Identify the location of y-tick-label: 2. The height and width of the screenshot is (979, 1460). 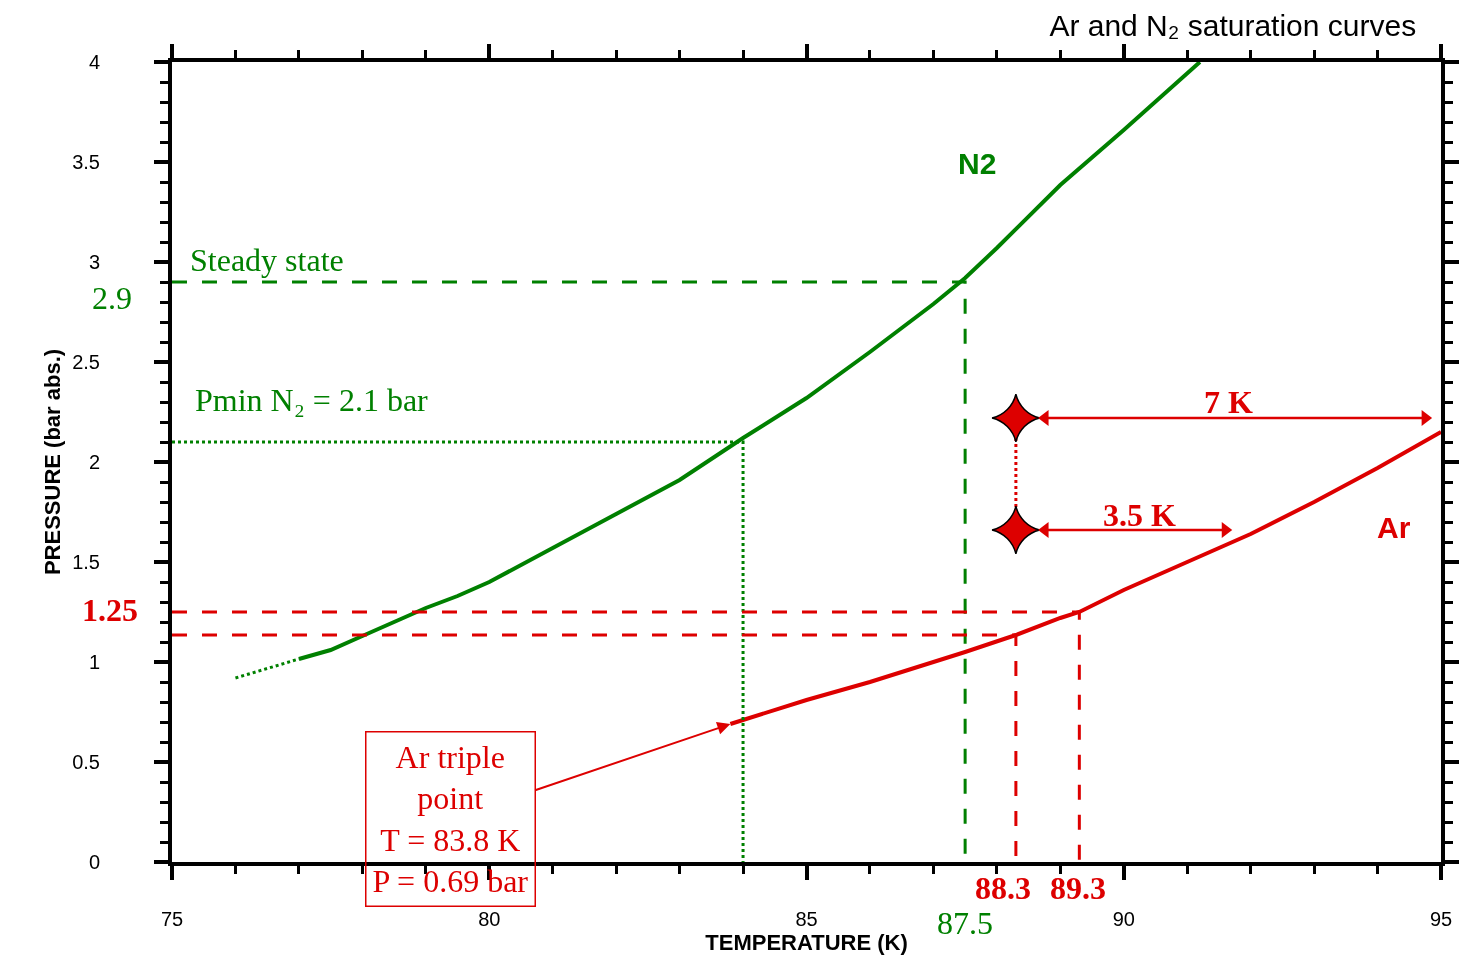
(94, 462).